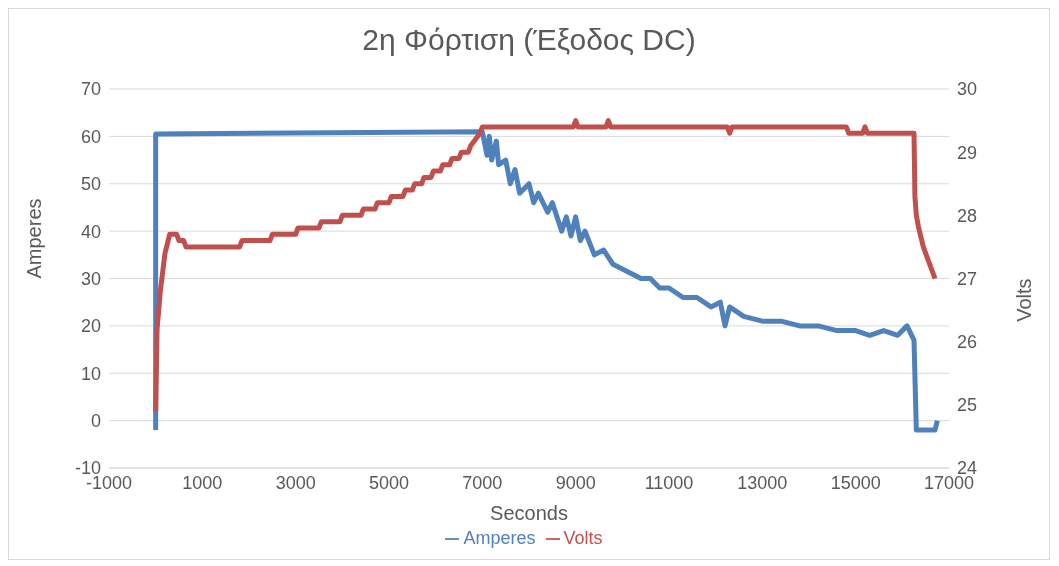 This screenshot has height=566, width=1059. Describe the element at coordinates (529, 40) in the screenshot. I see `chart-title: 2η Φόρτιση (Έξοδος DC)` at that location.